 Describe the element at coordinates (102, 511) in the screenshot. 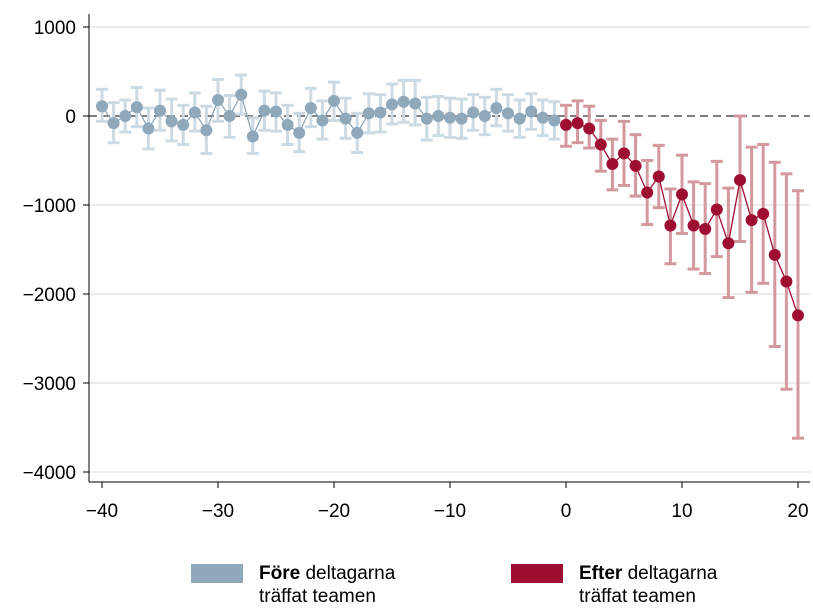

I see `x-tick-label: −40` at that location.